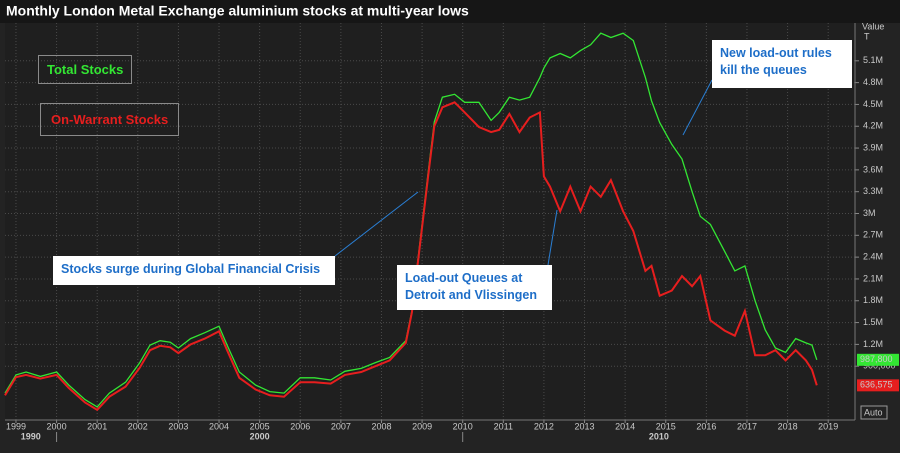 The height and width of the screenshot is (453, 900). Describe the element at coordinates (503, 426) in the screenshot. I see `x-tick-label: 2011` at that location.